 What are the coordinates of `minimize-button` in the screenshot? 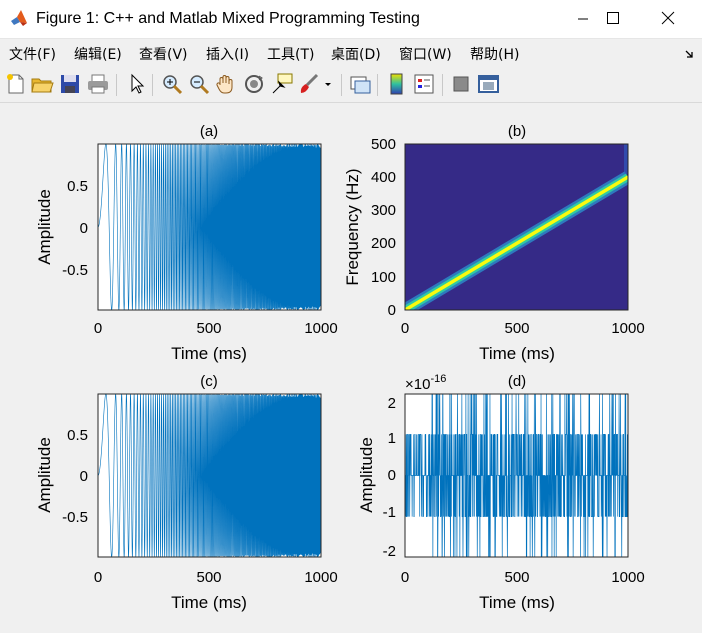 It's located at (583, 19).